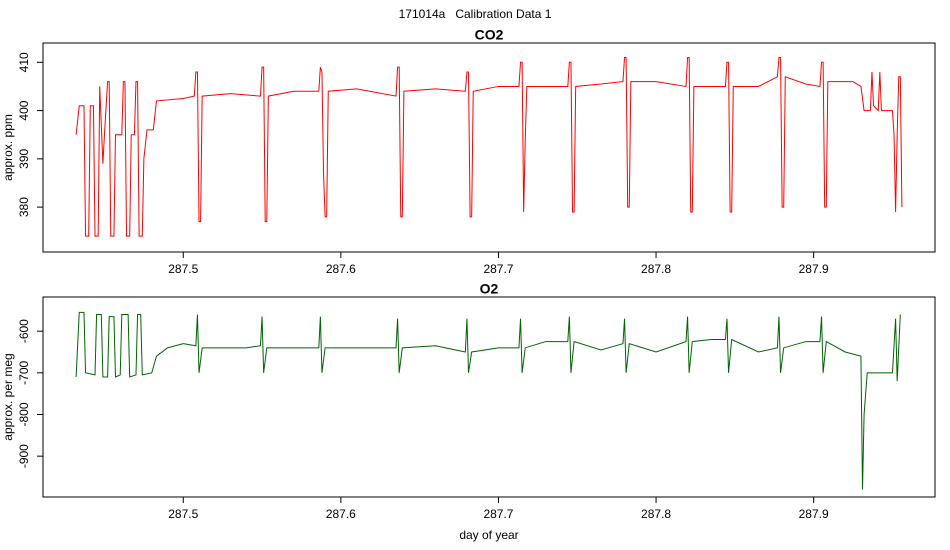 Image resolution: width=950 pixels, height=550 pixels. I want to click on y-tick-label: 390, so click(24, 159).